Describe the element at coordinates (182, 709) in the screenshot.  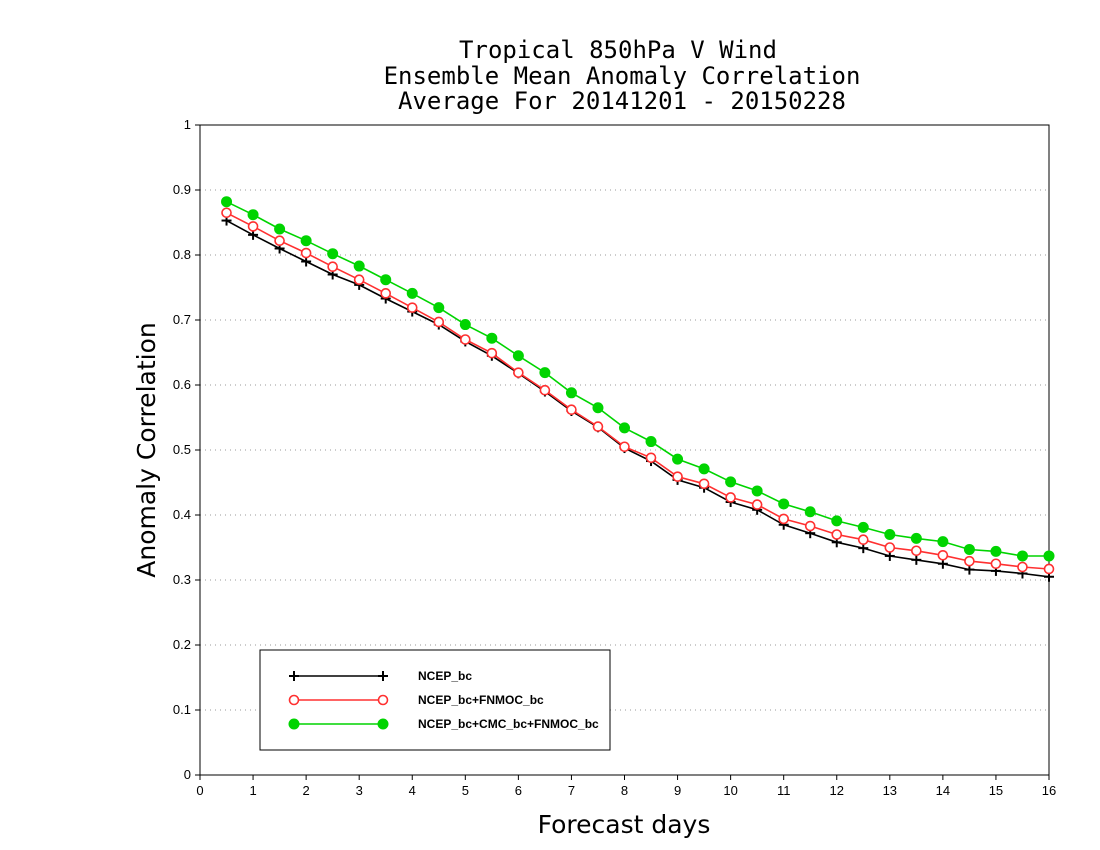
I see `y-tick-label: 0.1` at that location.